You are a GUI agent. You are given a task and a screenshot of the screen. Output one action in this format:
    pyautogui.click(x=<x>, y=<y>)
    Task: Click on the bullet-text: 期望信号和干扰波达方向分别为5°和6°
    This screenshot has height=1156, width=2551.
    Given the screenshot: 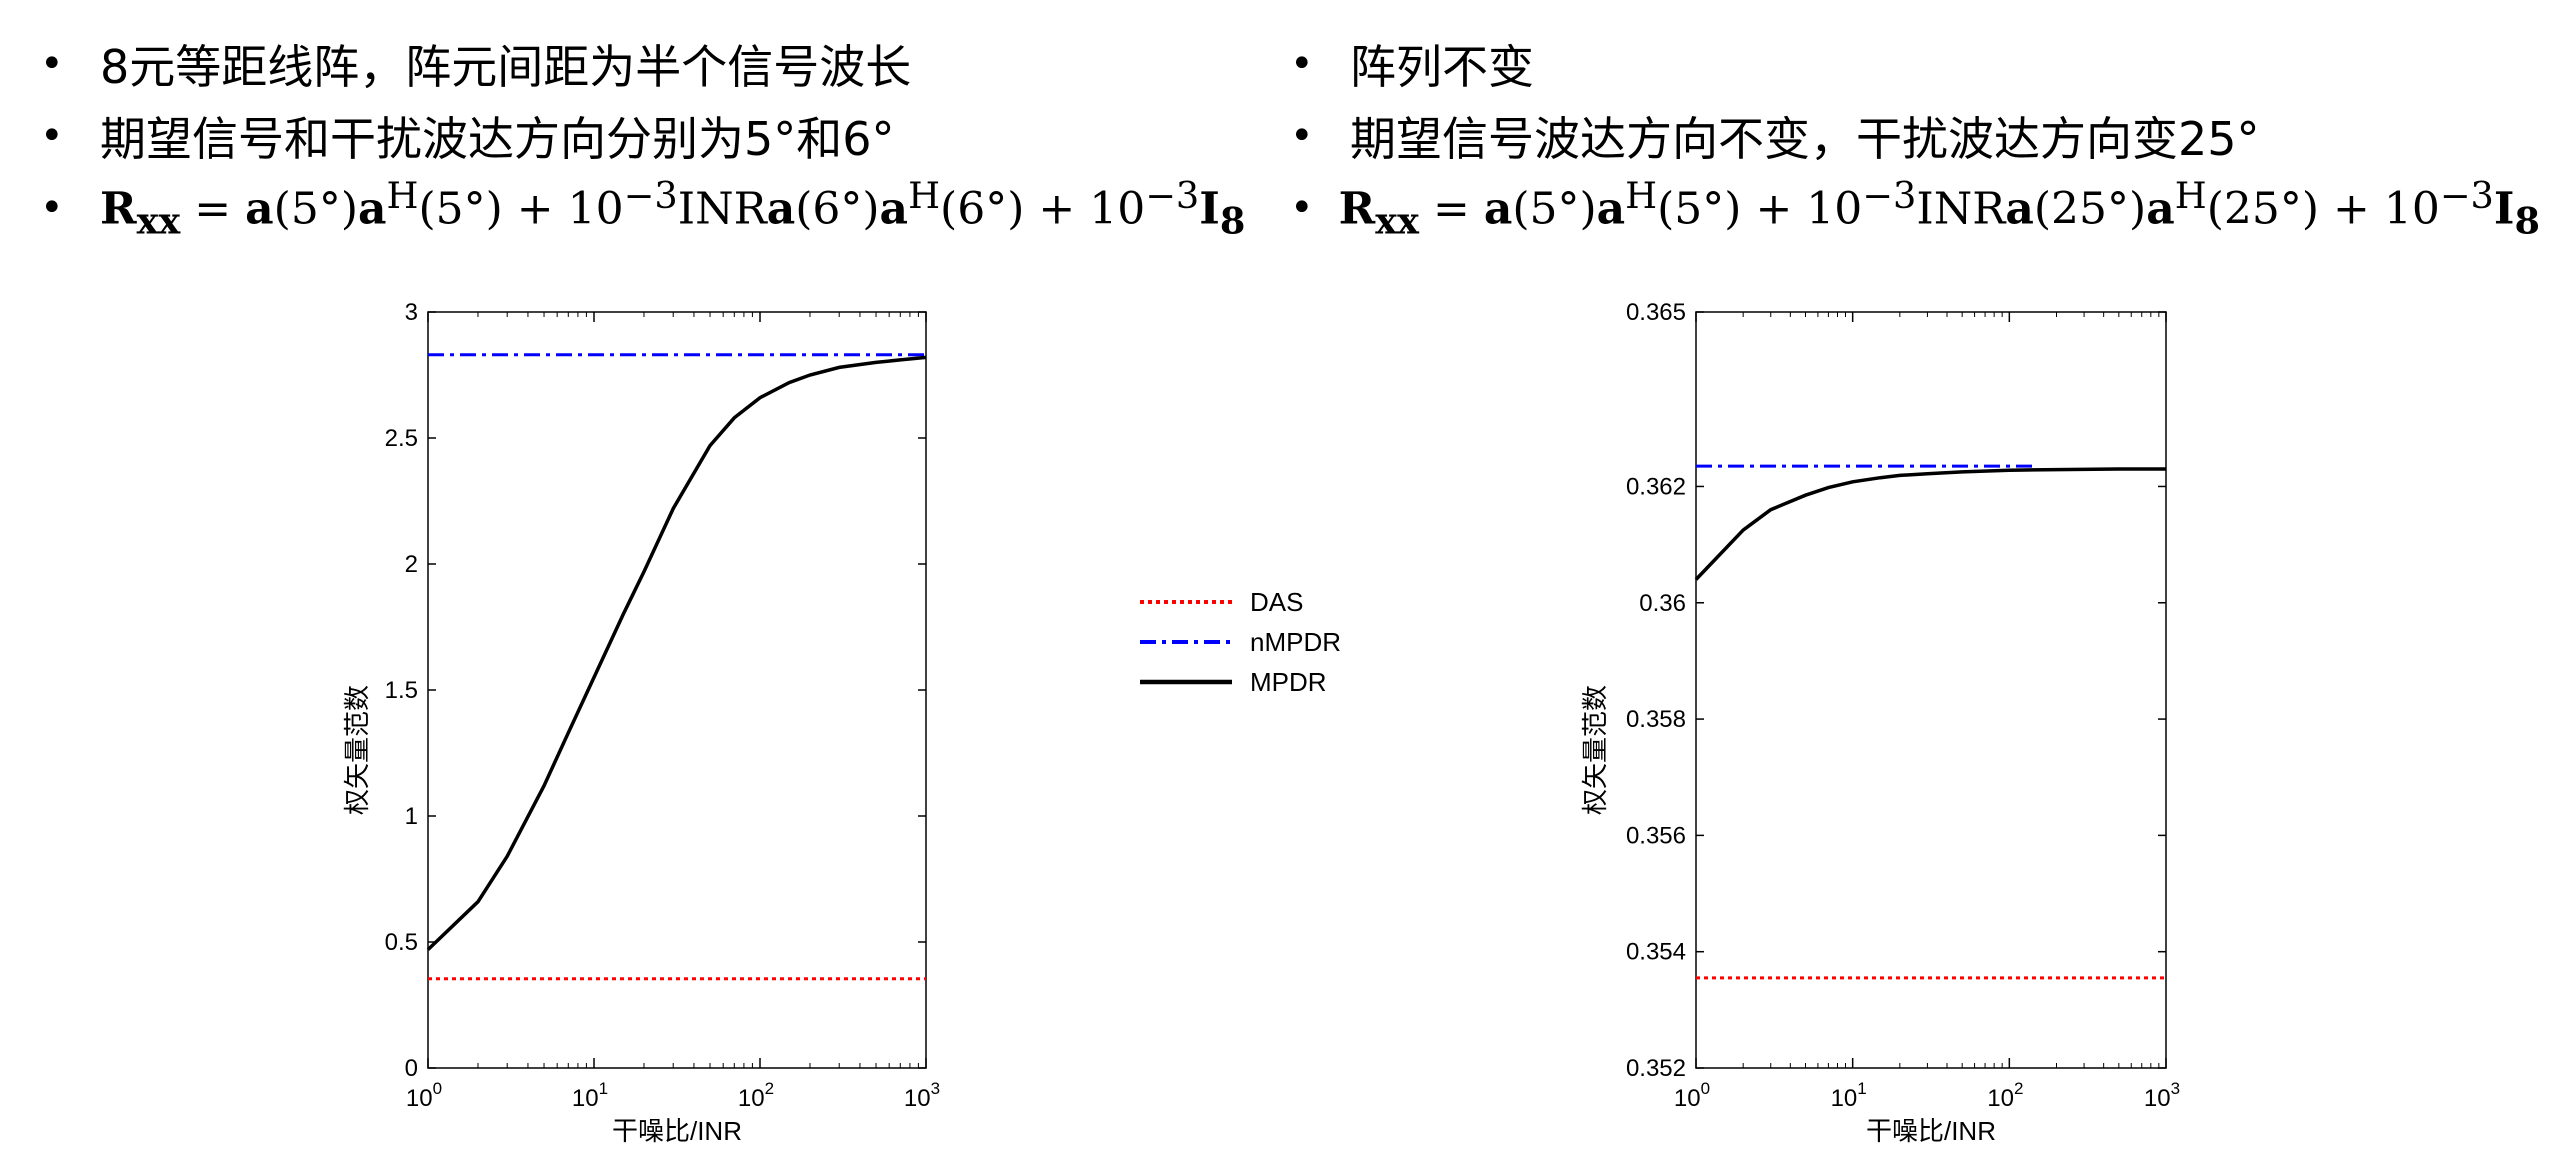 What is the action you would take?
    pyautogui.click(x=497, y=139)
    